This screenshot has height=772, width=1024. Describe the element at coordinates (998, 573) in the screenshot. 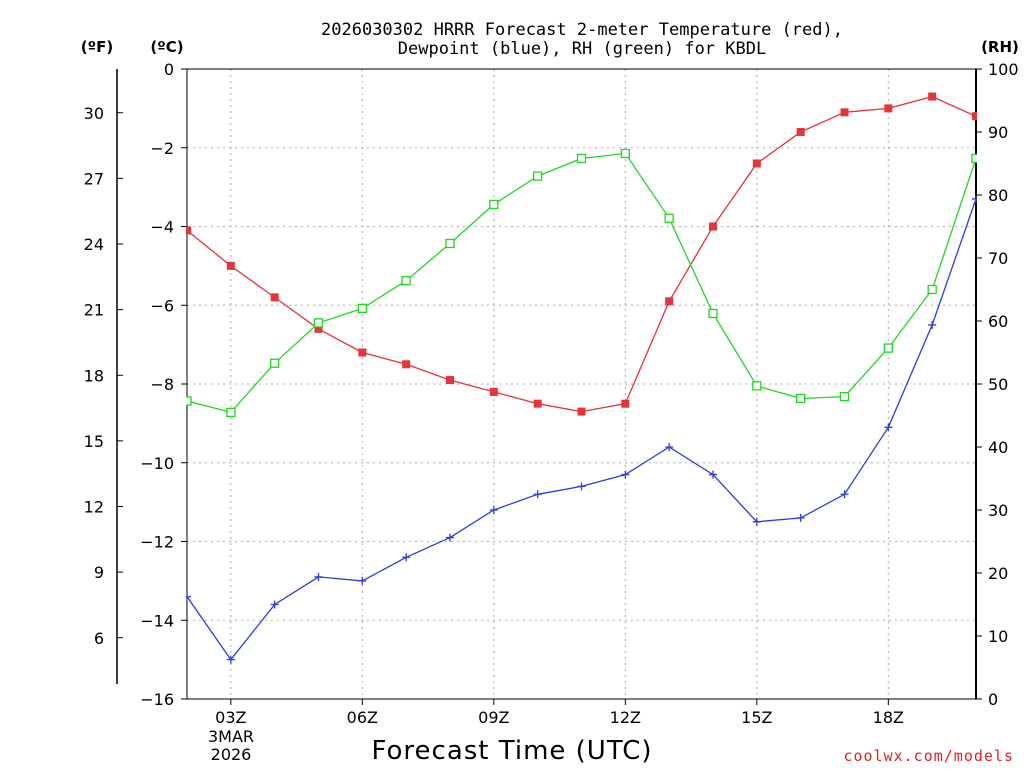

I see `rh-tick-label: 20` at that location.